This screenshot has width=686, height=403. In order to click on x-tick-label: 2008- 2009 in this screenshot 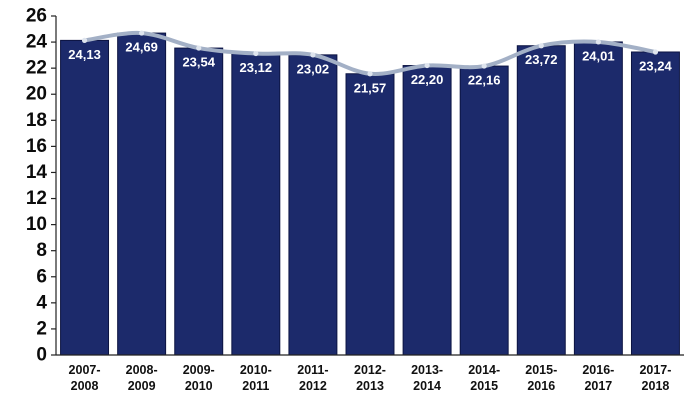, I will do `click(142, 378)`.